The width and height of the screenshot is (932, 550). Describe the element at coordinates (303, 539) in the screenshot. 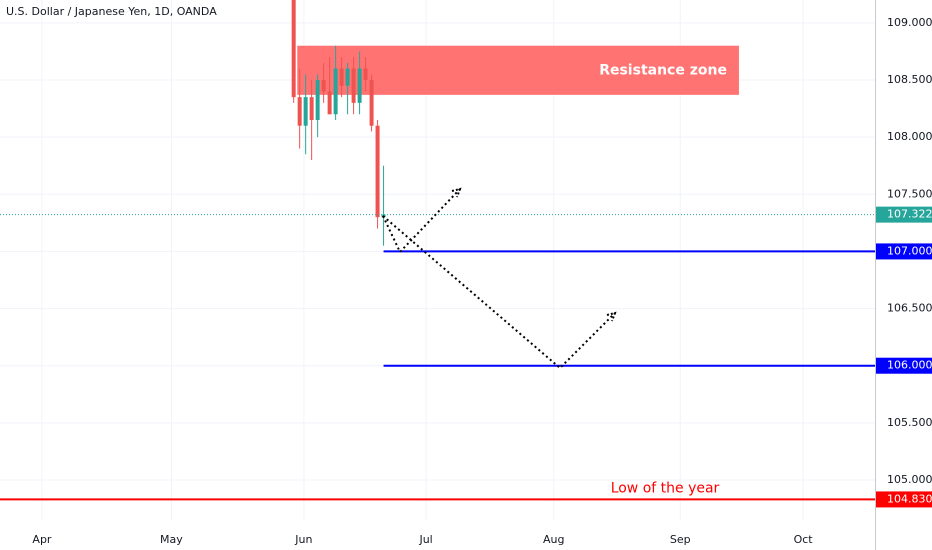

I see `x-tick-label: Jun` at that location.